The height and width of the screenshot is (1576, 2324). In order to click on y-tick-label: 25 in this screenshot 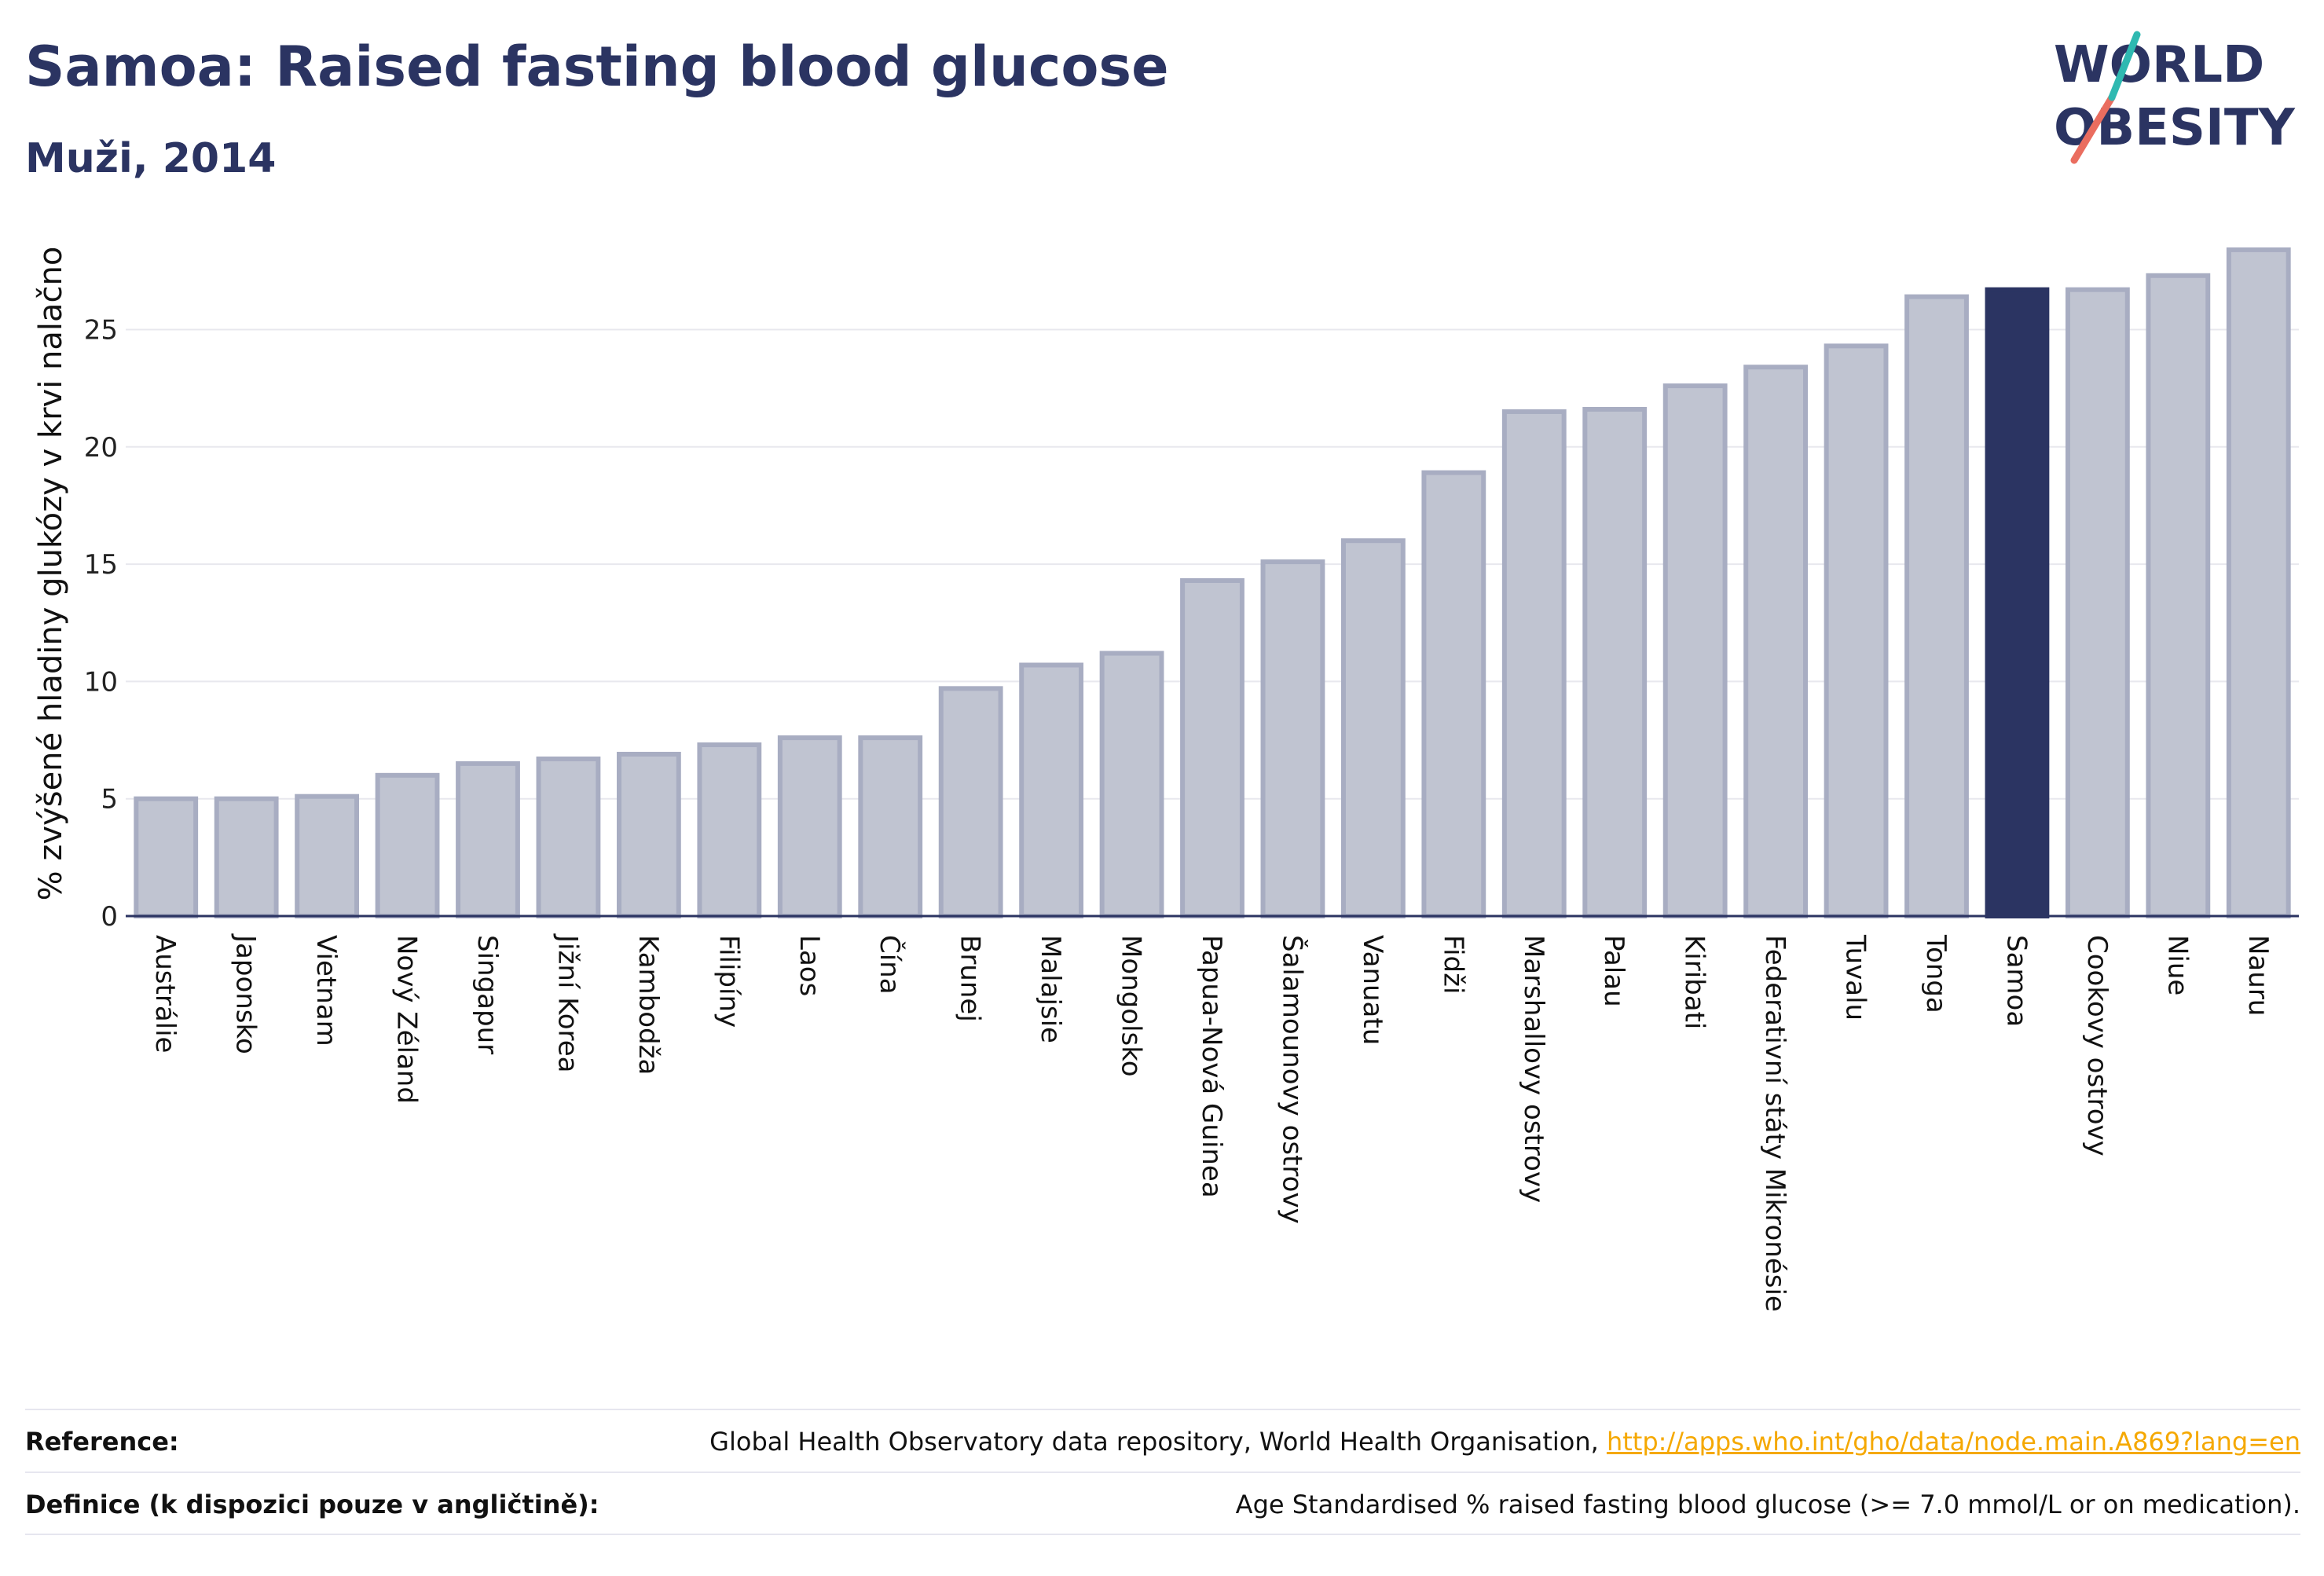, I will do `click(101, 330)`.